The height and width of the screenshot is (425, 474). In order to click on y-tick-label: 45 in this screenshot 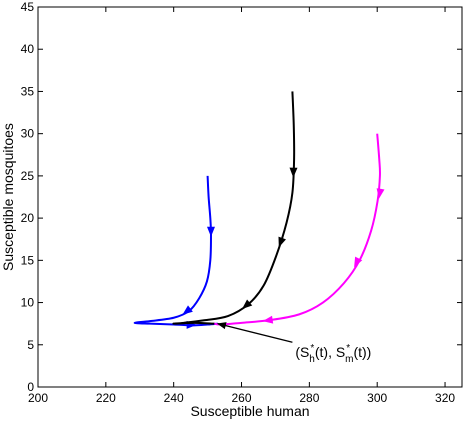, I will do `click(28, 7)`.